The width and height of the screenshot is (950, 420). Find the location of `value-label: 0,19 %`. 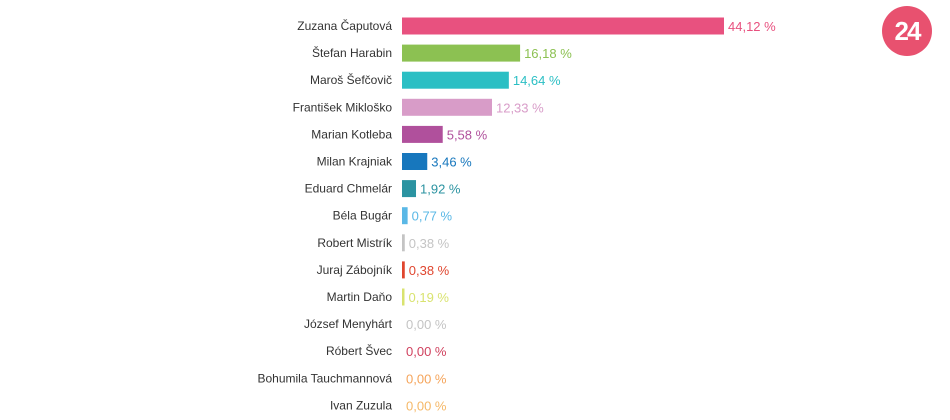

value-label: 0,19 % is located at coordinates (429, 297).